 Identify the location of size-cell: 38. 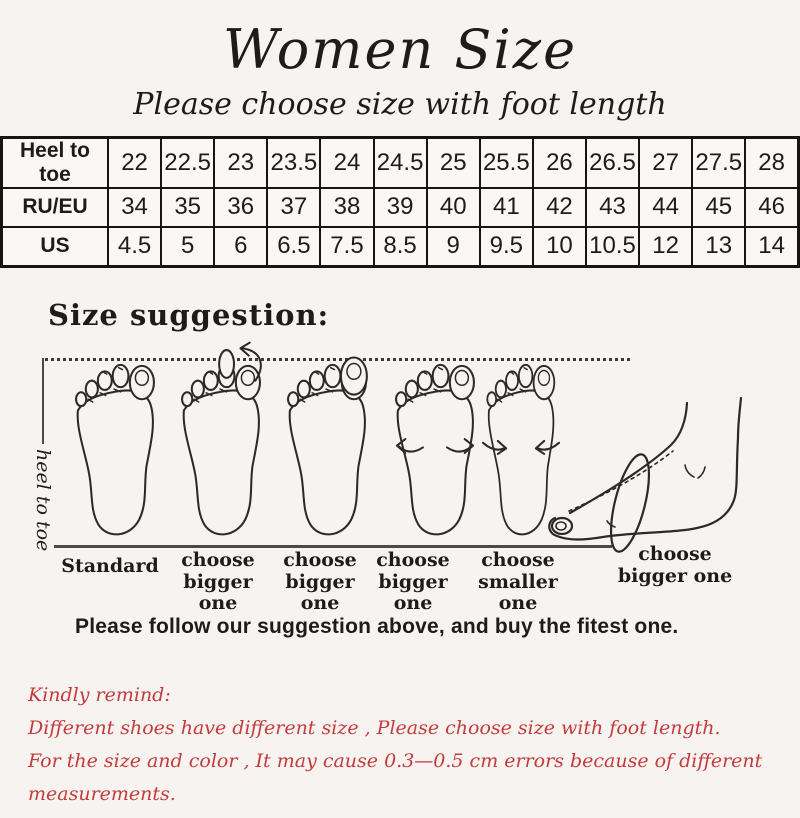
(347, 207).